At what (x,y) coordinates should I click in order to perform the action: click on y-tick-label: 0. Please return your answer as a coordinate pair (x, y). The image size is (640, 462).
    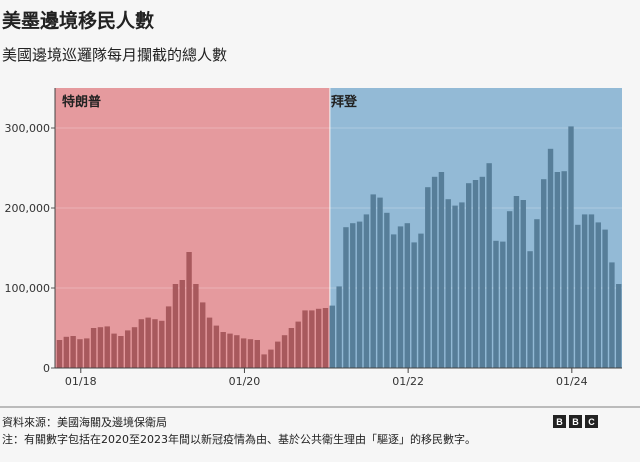
    Looking at the image, I should click on (46, 368).